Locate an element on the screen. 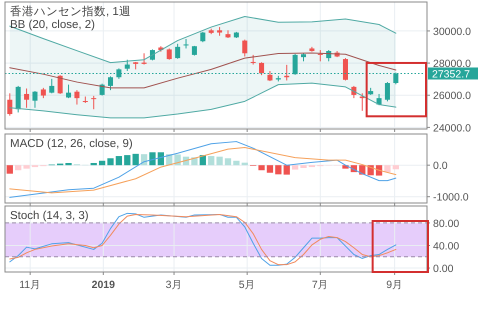 This screenshot has height=321, width=480. y-tick-label: 0.0 is located at coordinates (440, 166).